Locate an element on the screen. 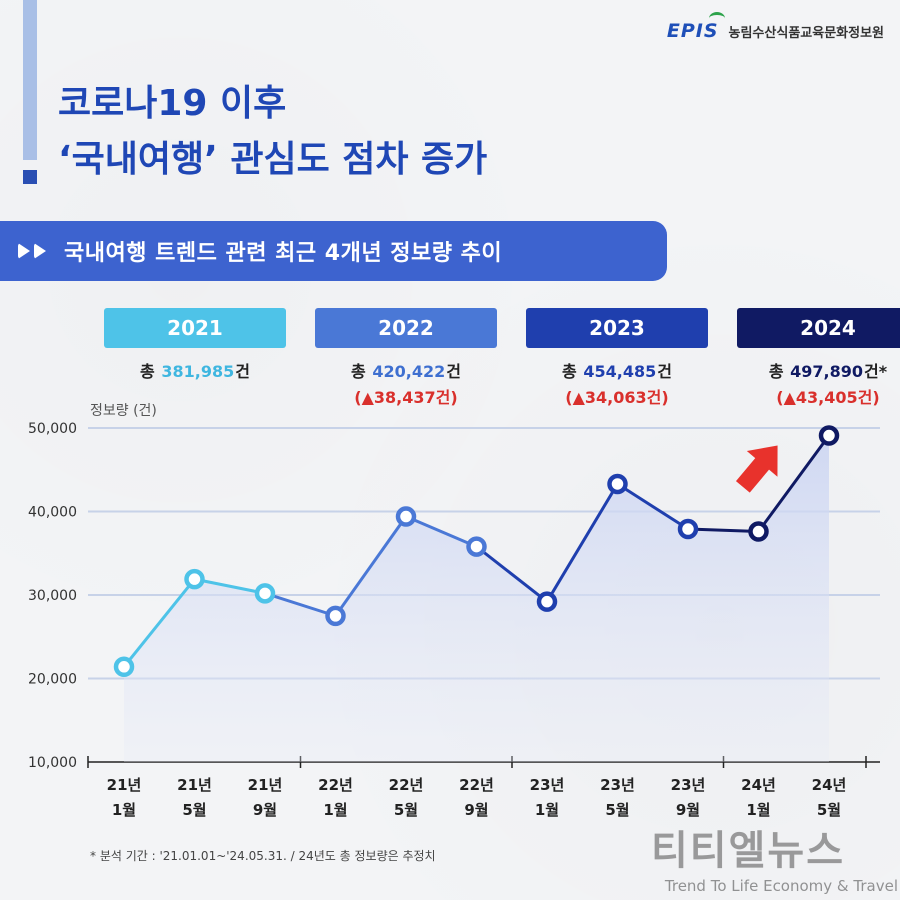 This screenshot has height=900, width=900. year-box-2022: 2022 is located at coordinates (406, 328).